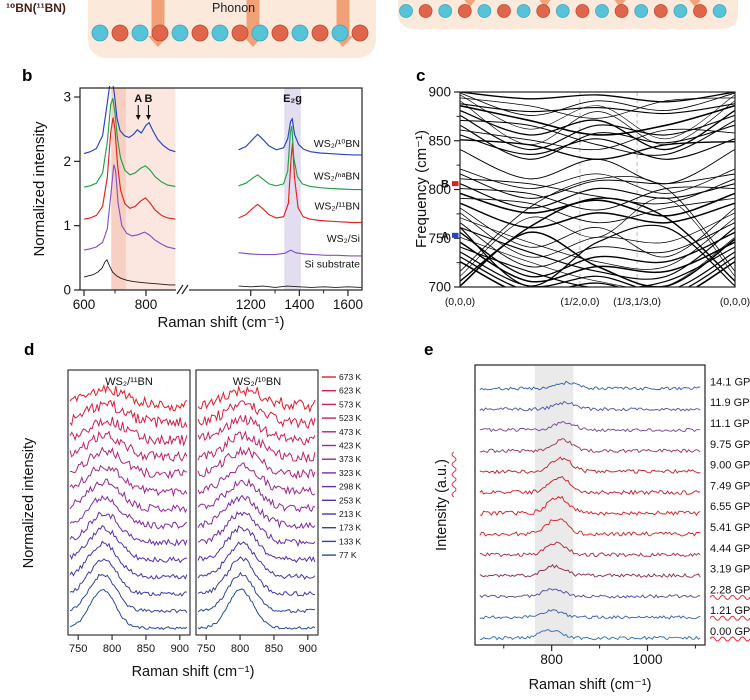 This screenshot has width=750, height=700. What do you see at coordinates (67, 225) in the screenshot?
I see `svg-text: 1` at bounding box center [67, 225].